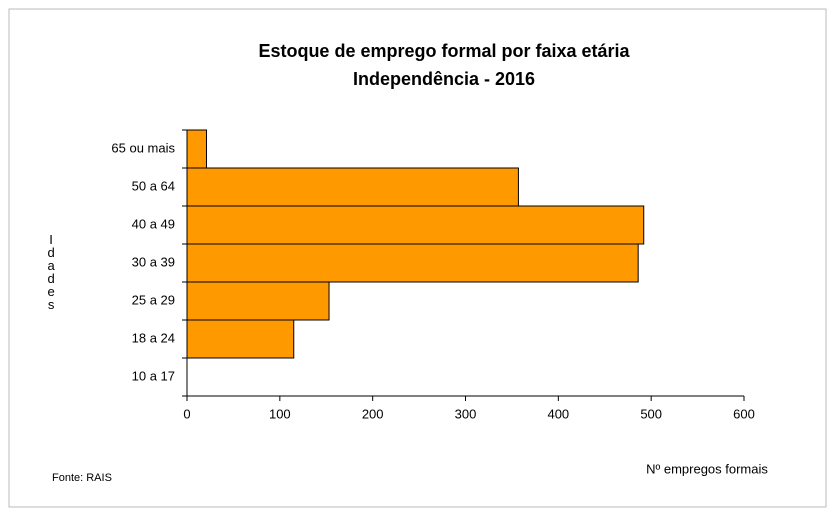  What do you see at coordinates (744, 413) in the screenshot?
I see `x-tick-label: 600` at bounding box center [744, 413].